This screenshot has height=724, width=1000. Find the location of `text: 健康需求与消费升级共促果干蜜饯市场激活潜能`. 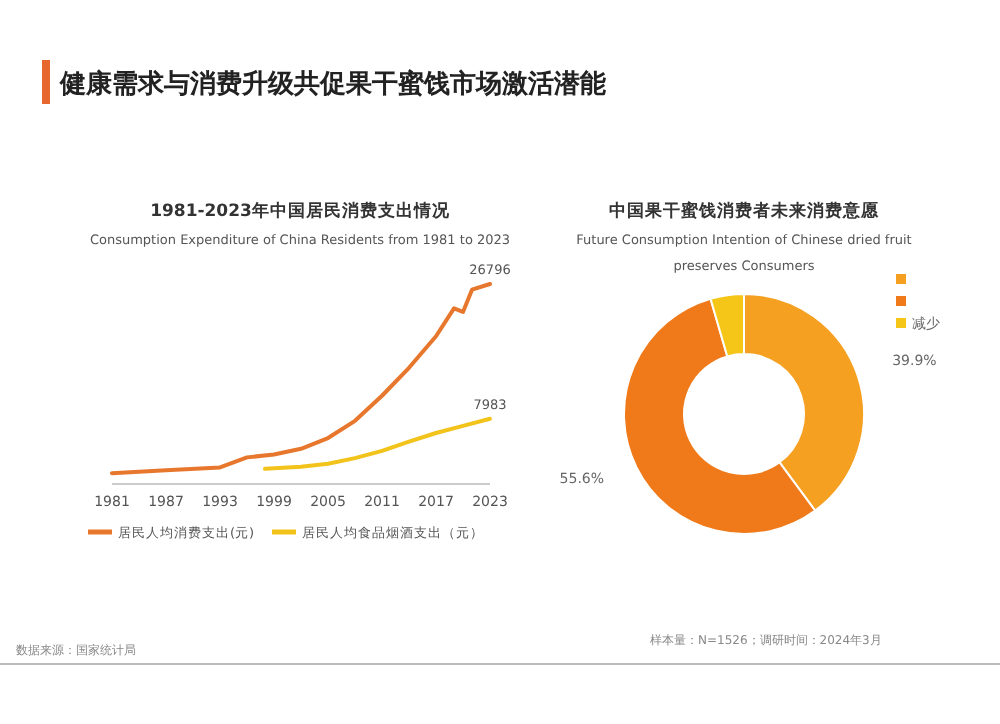

text: 健康需求与消费升级共促果干蜜饯市场激活潜能 is located at coordinates (333, 84).